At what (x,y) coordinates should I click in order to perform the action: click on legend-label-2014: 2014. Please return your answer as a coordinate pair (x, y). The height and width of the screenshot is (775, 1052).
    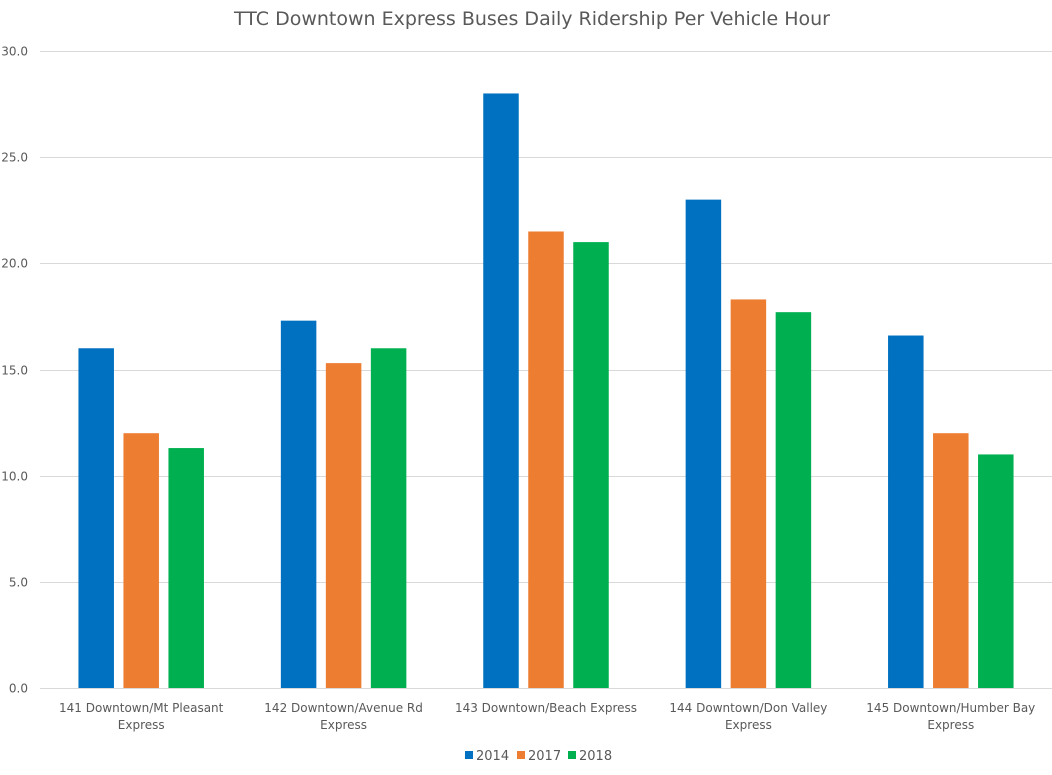
    Looking at the image, I should click on (492, 756).